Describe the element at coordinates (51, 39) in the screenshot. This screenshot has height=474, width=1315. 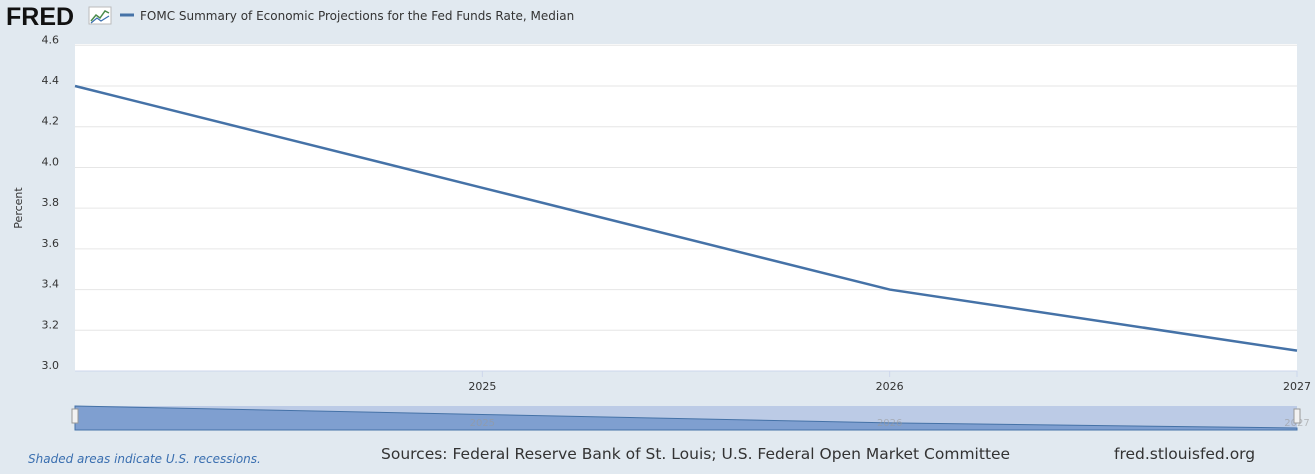
I see `y-tick-label: 4.6` at that location.